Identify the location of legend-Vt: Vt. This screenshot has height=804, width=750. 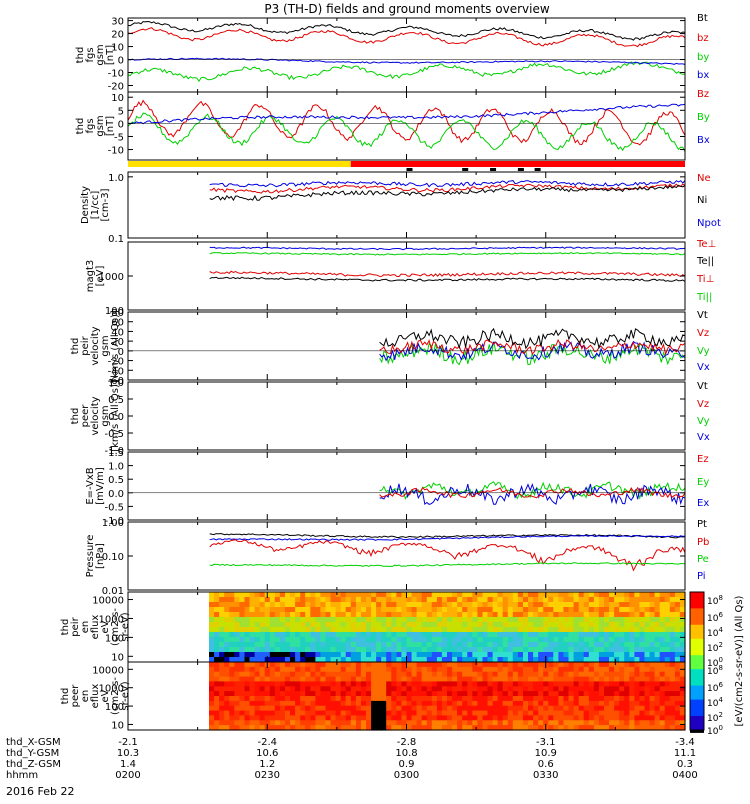
(702, 386).